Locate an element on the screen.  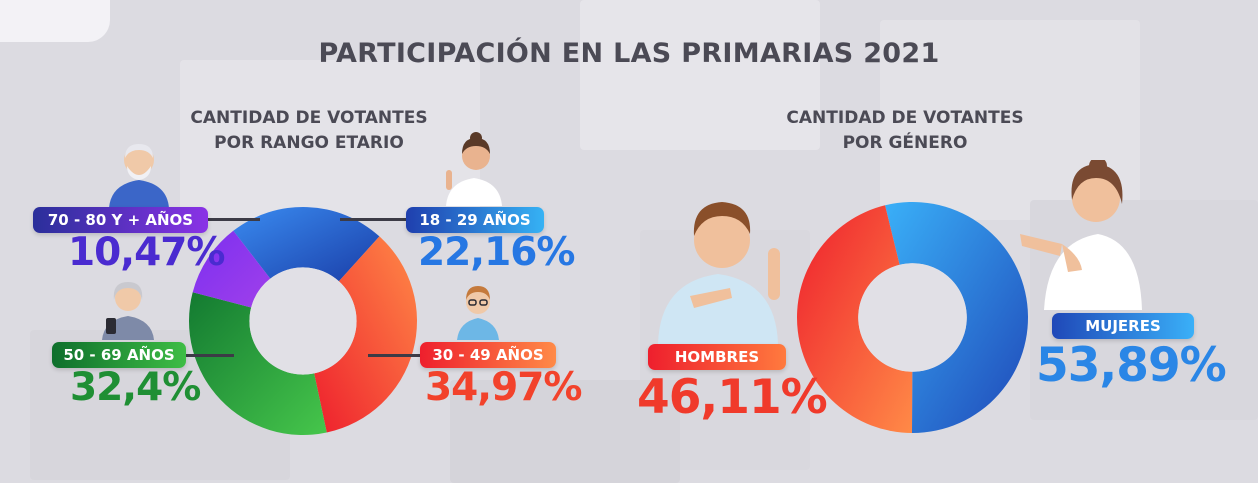
young-woman-avatar is located at coordinates (474, 169).